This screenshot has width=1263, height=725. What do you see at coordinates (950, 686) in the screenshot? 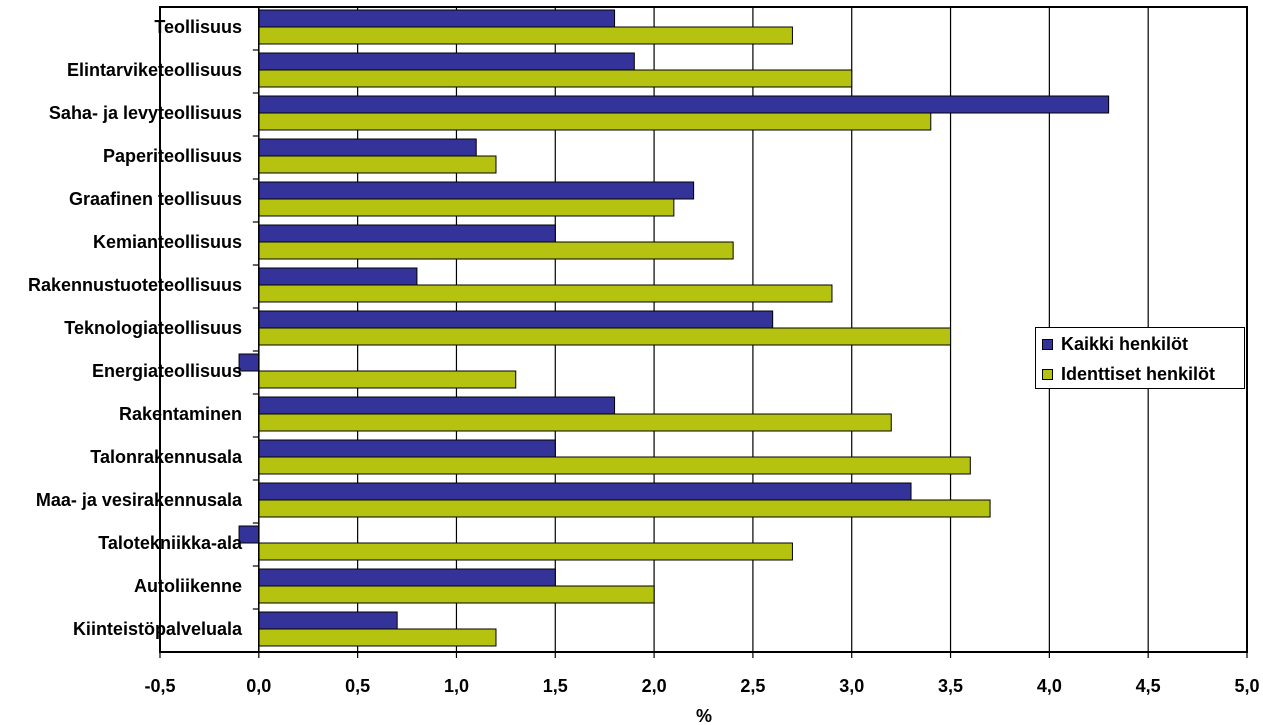
I see `x-tick-label: 3,5` at bounding box center [950, 686].